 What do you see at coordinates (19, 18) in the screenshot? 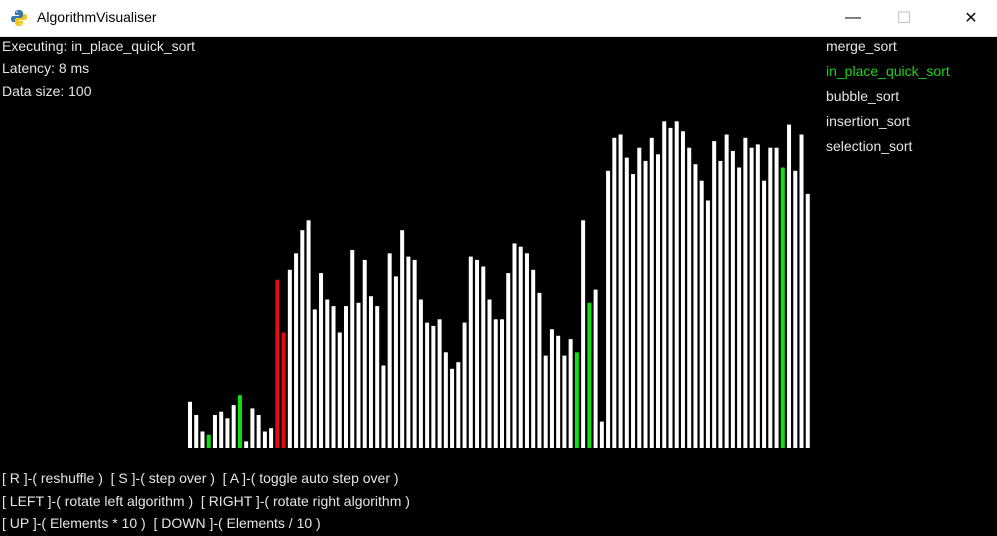
I see `python-app-icon` at bounding box center [19, 18].